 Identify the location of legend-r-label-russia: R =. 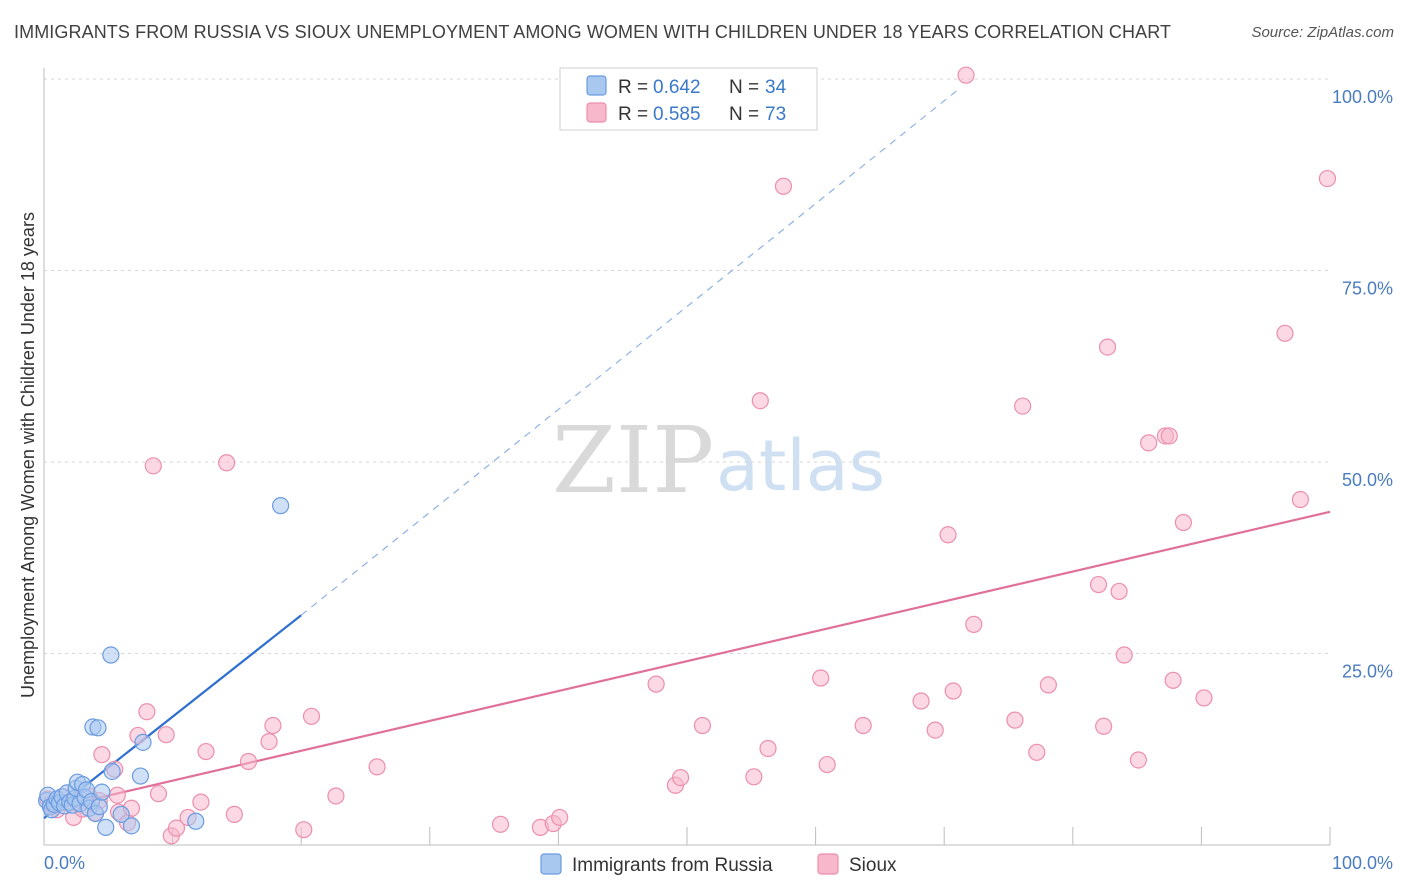
(633, 87).